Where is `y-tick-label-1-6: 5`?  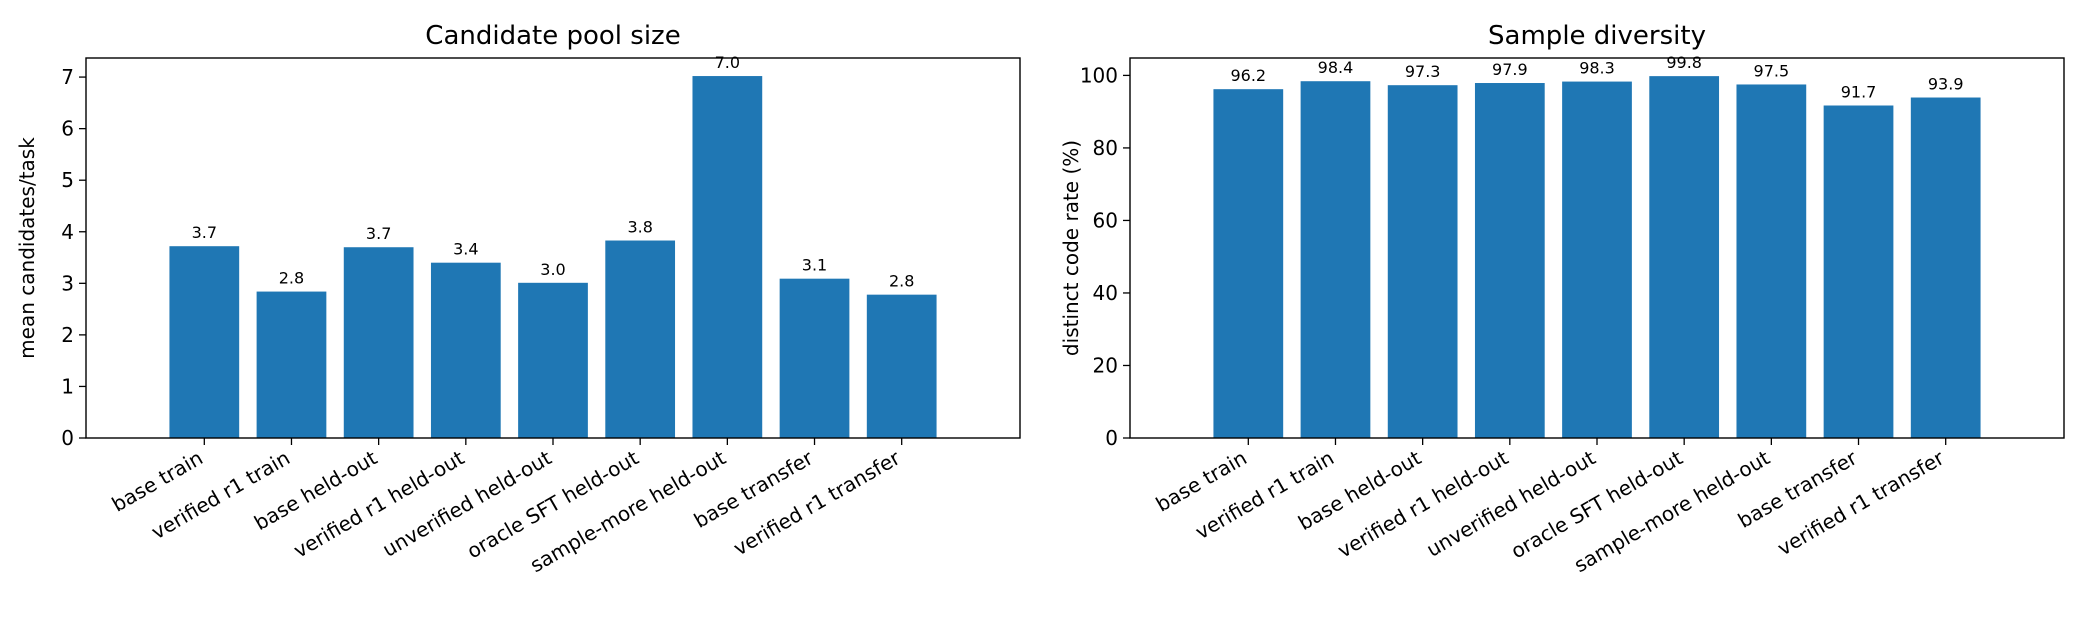
y-tick-label-1-6: 5 is located at coordinates (67, 180).